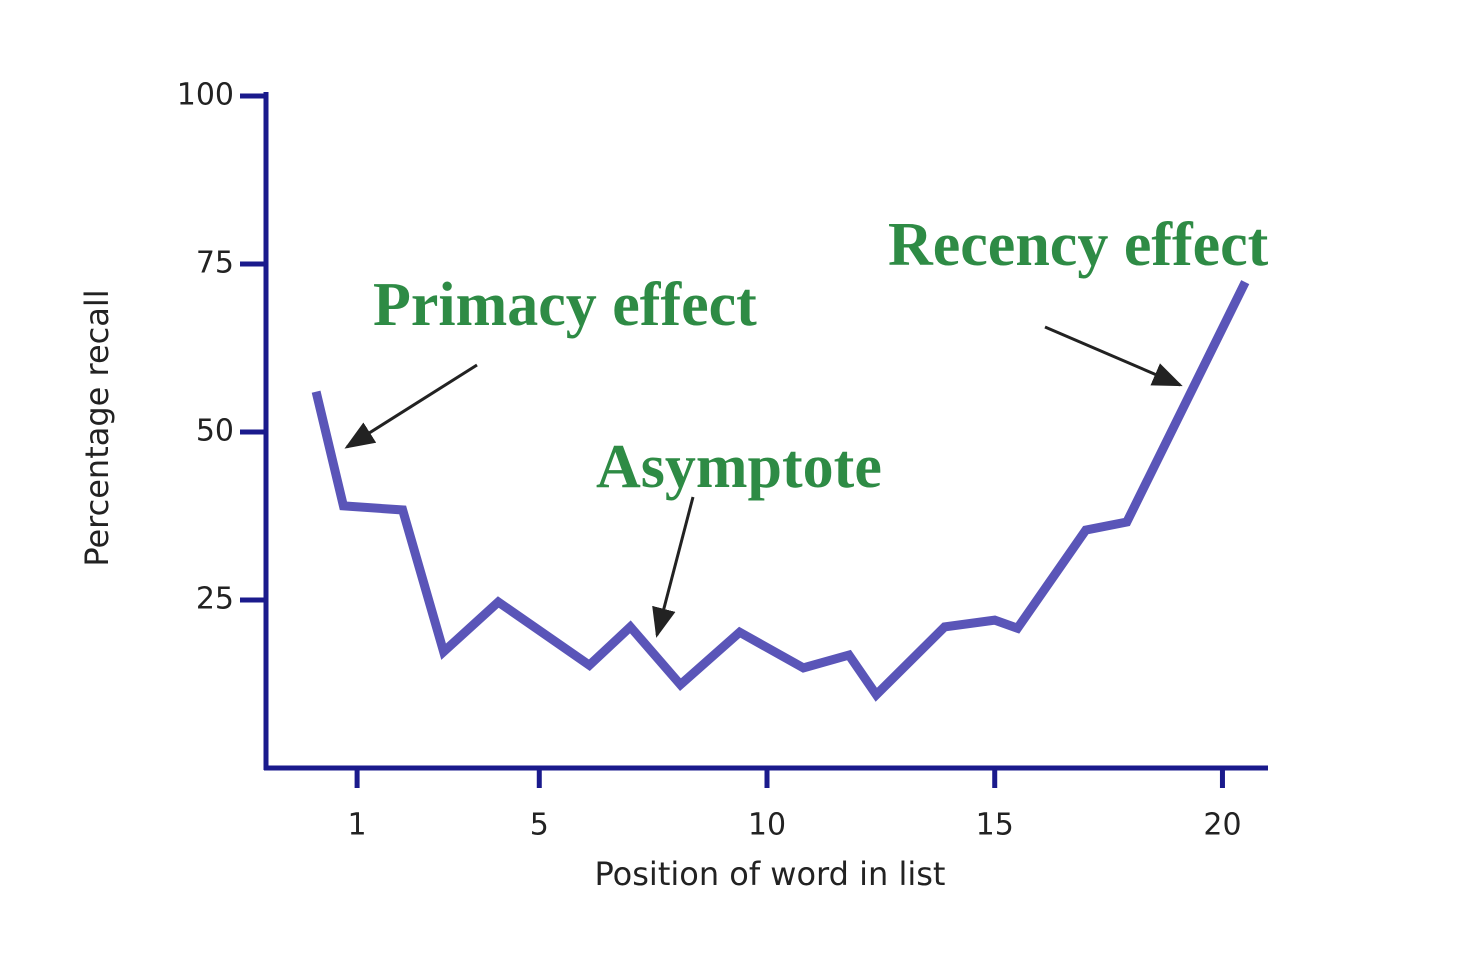  Describe the element at coordinates (995, 825) in the screenshot. I see `x-tick-label: 15` at that location.